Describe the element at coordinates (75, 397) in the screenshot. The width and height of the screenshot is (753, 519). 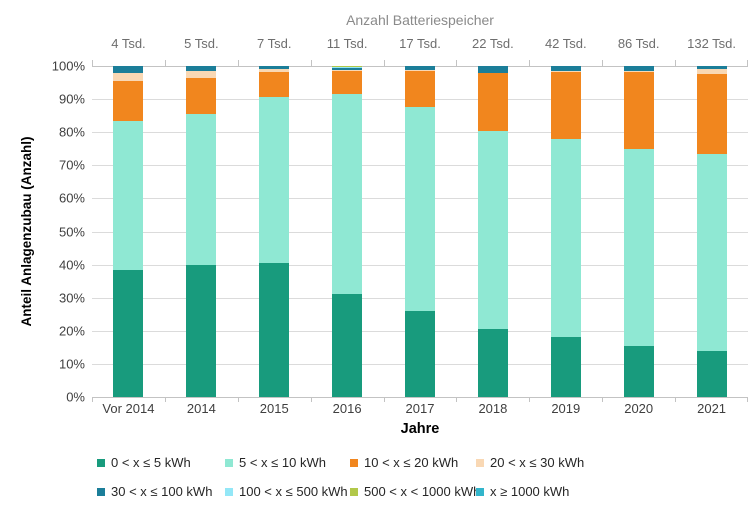
I see `y-axis-label: 0%` at that location.